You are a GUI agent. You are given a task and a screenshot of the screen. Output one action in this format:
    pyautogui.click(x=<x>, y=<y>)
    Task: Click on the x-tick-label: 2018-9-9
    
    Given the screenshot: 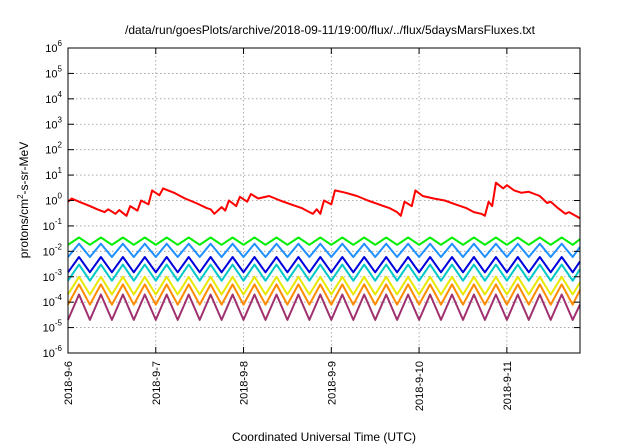 What is the action you would take?
    pyautogui.click(x=332, y=383)
    